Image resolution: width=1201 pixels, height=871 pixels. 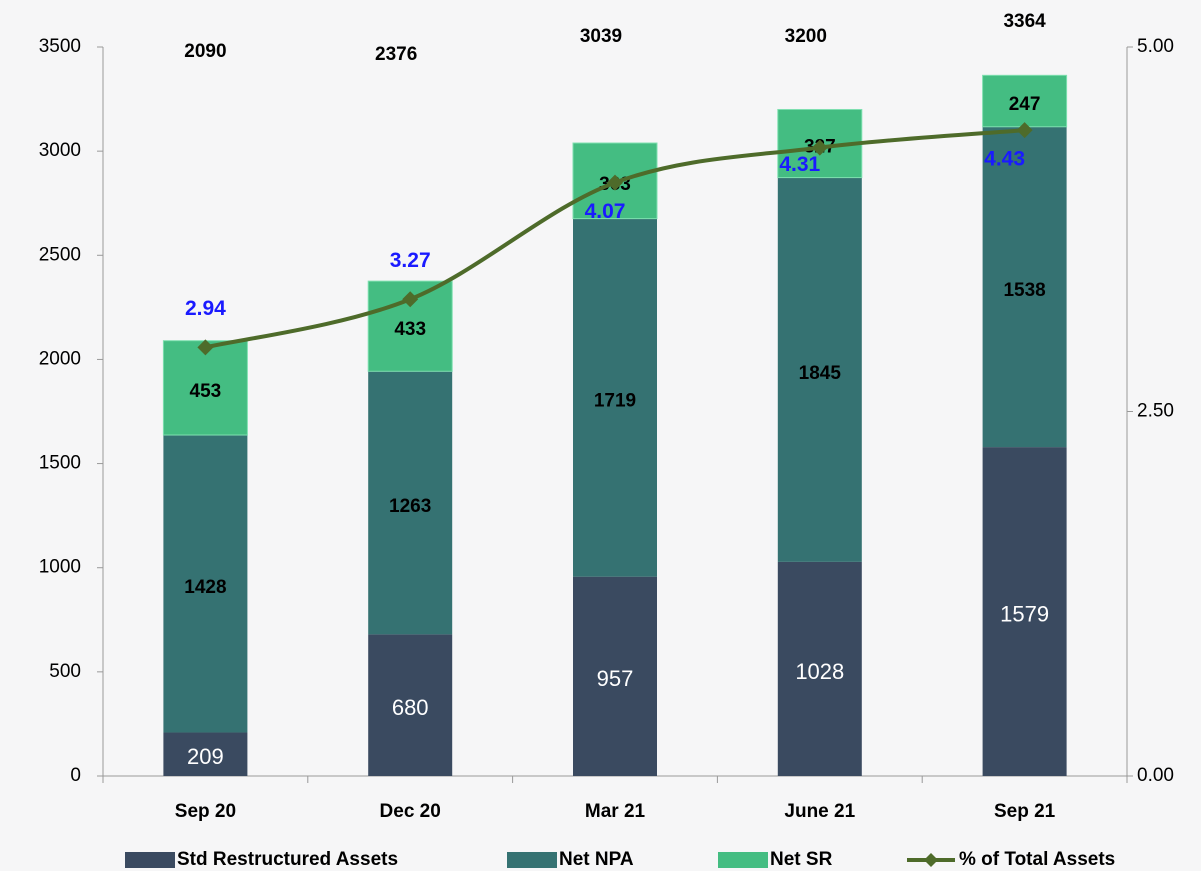 I want to click on total-label: 2090, so click(x=205, y=51).